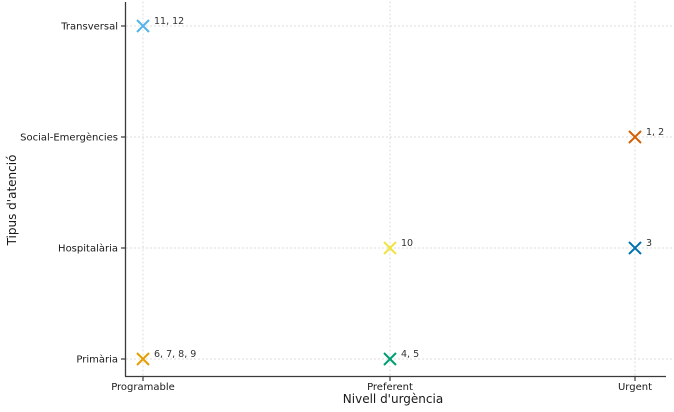  What do you see at coordinates (88, 249) in the screenshot?
I see `y-tick-label: Hospitalària` at bounding box center [88, 249].